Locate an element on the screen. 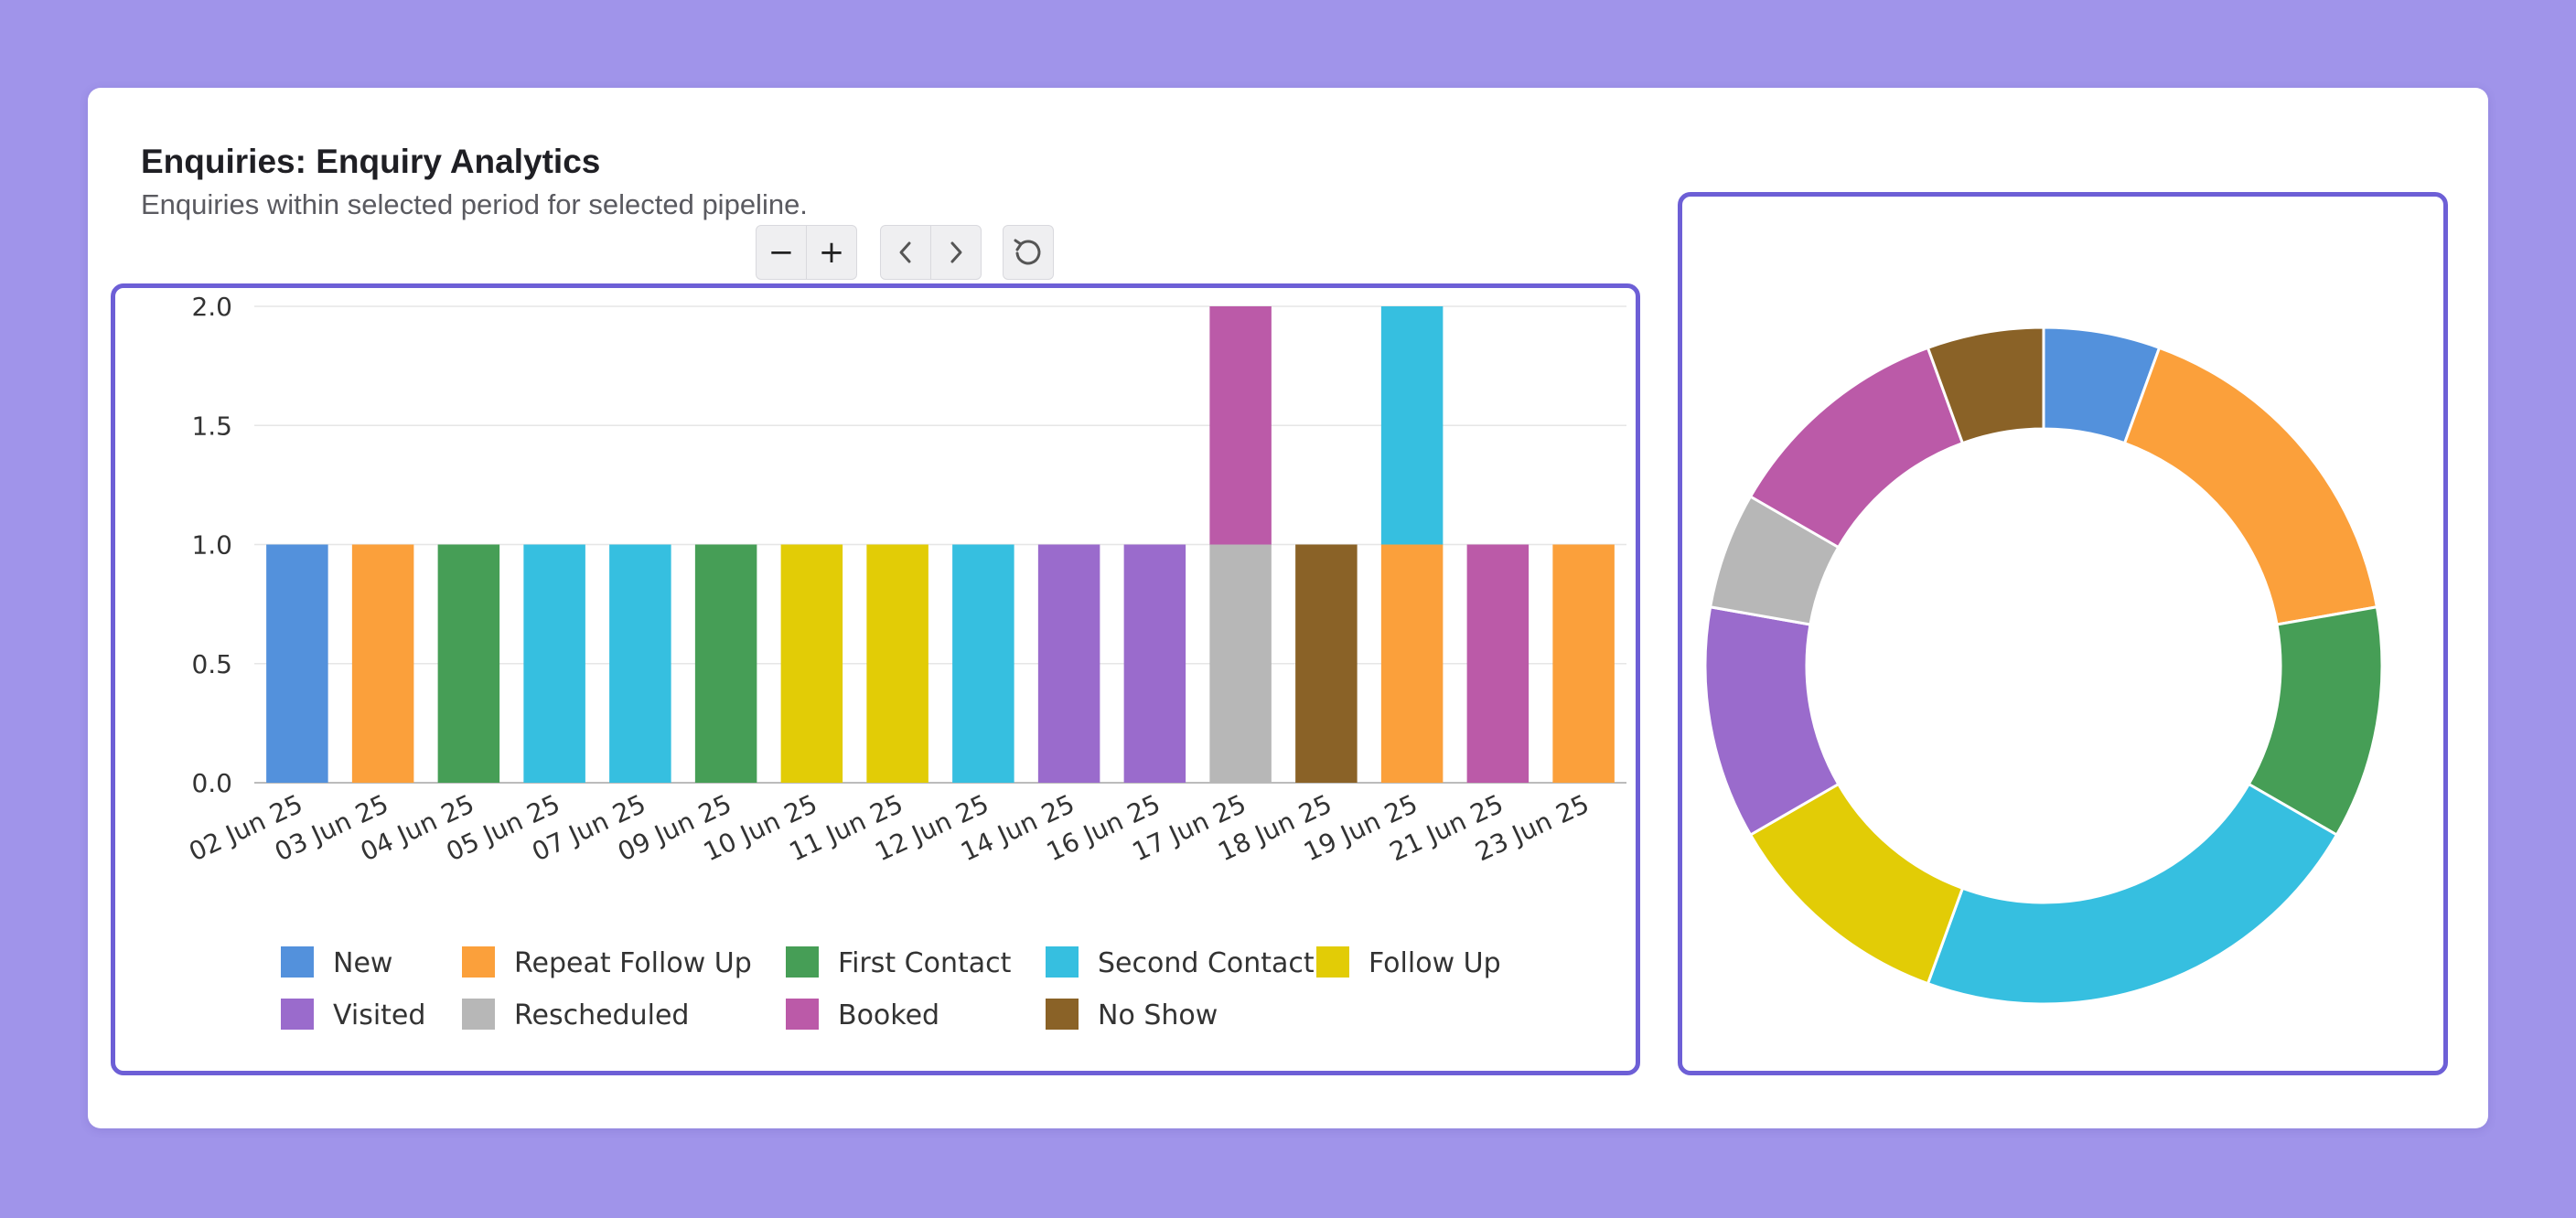 This screenshot has height=1218, width=2576. y-tick-label: 2.0 is located at coordinates (212, 307).